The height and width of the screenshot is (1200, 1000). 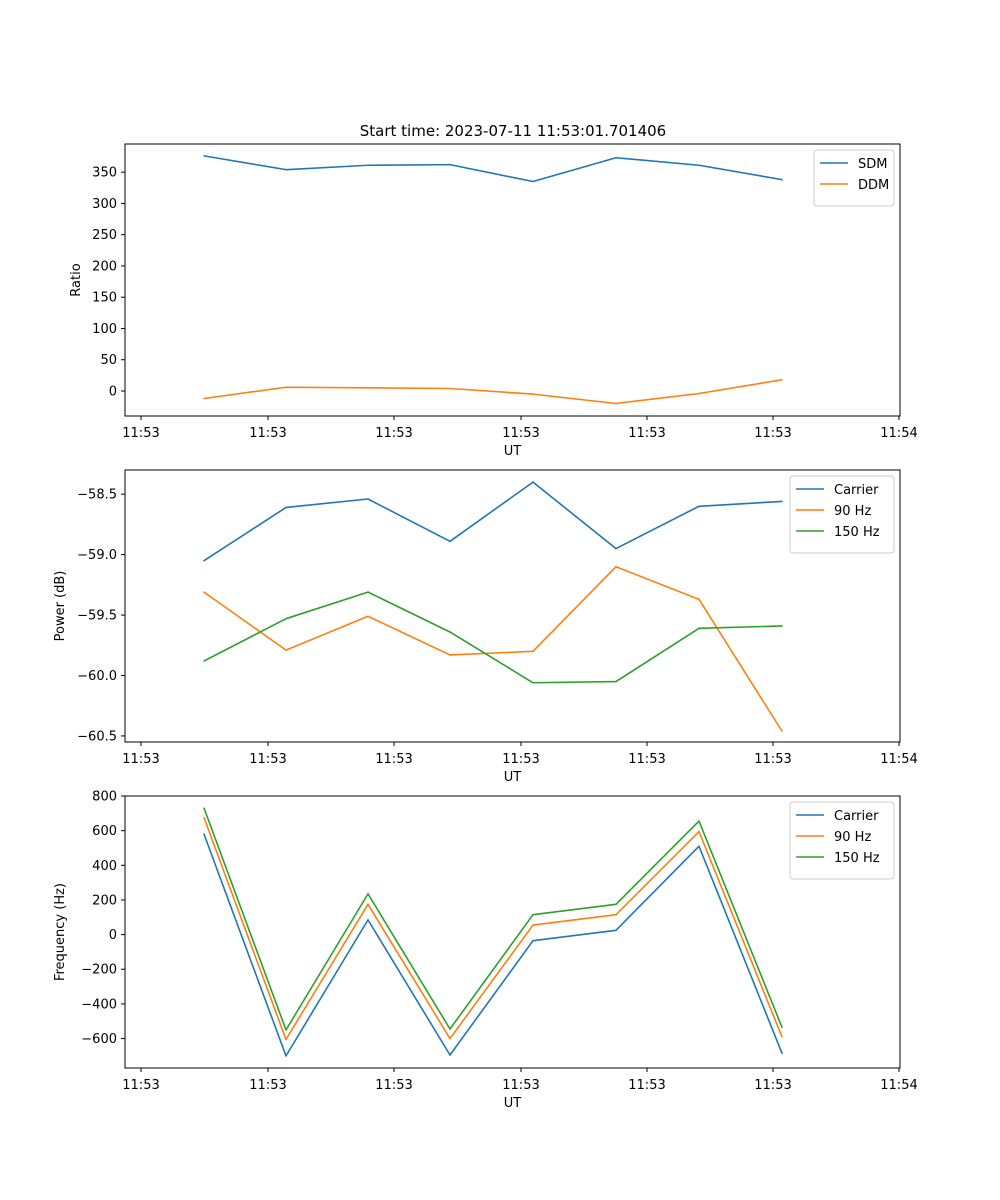 What do you see at coordinates (104, 204) in the screenshot?
I see `y-tick-label: 300` at bounding box center [104, 204].